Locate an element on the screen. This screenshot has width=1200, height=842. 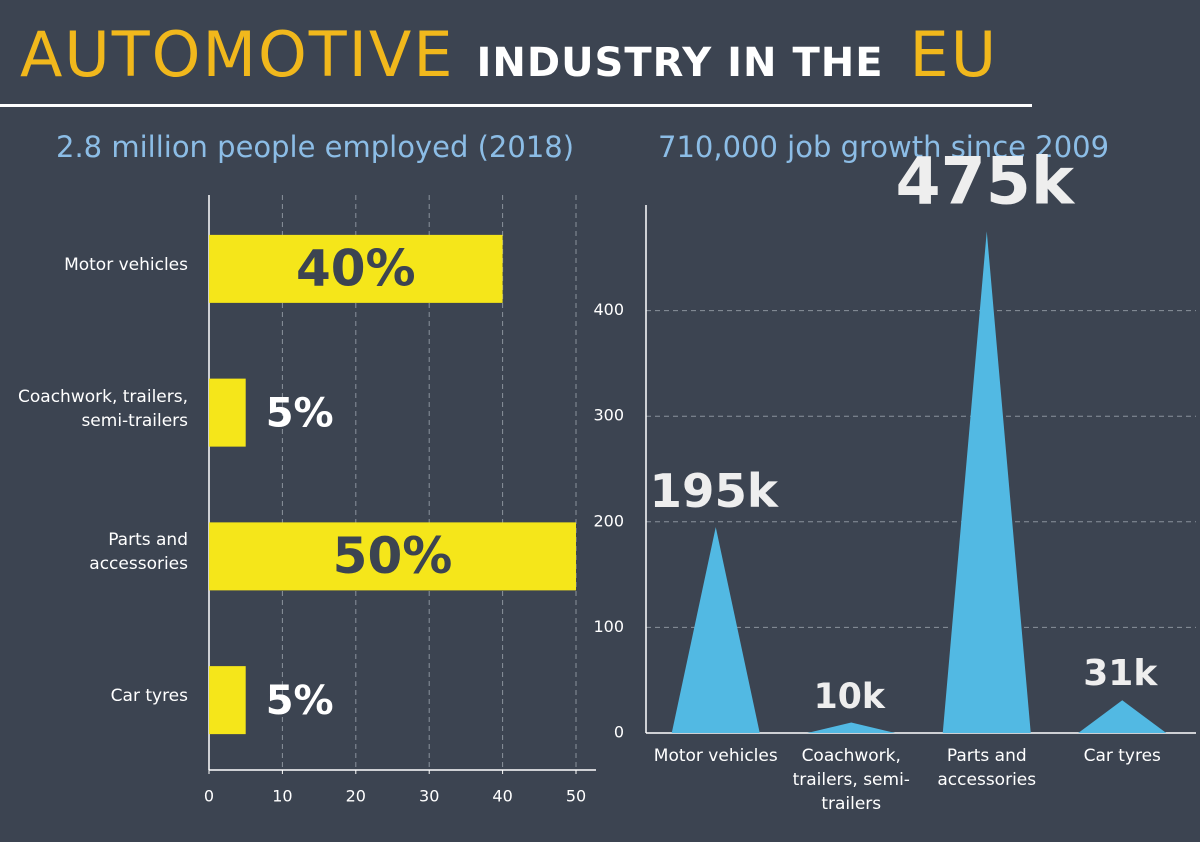
value-label: 50% is located at coordinates (393, 556).